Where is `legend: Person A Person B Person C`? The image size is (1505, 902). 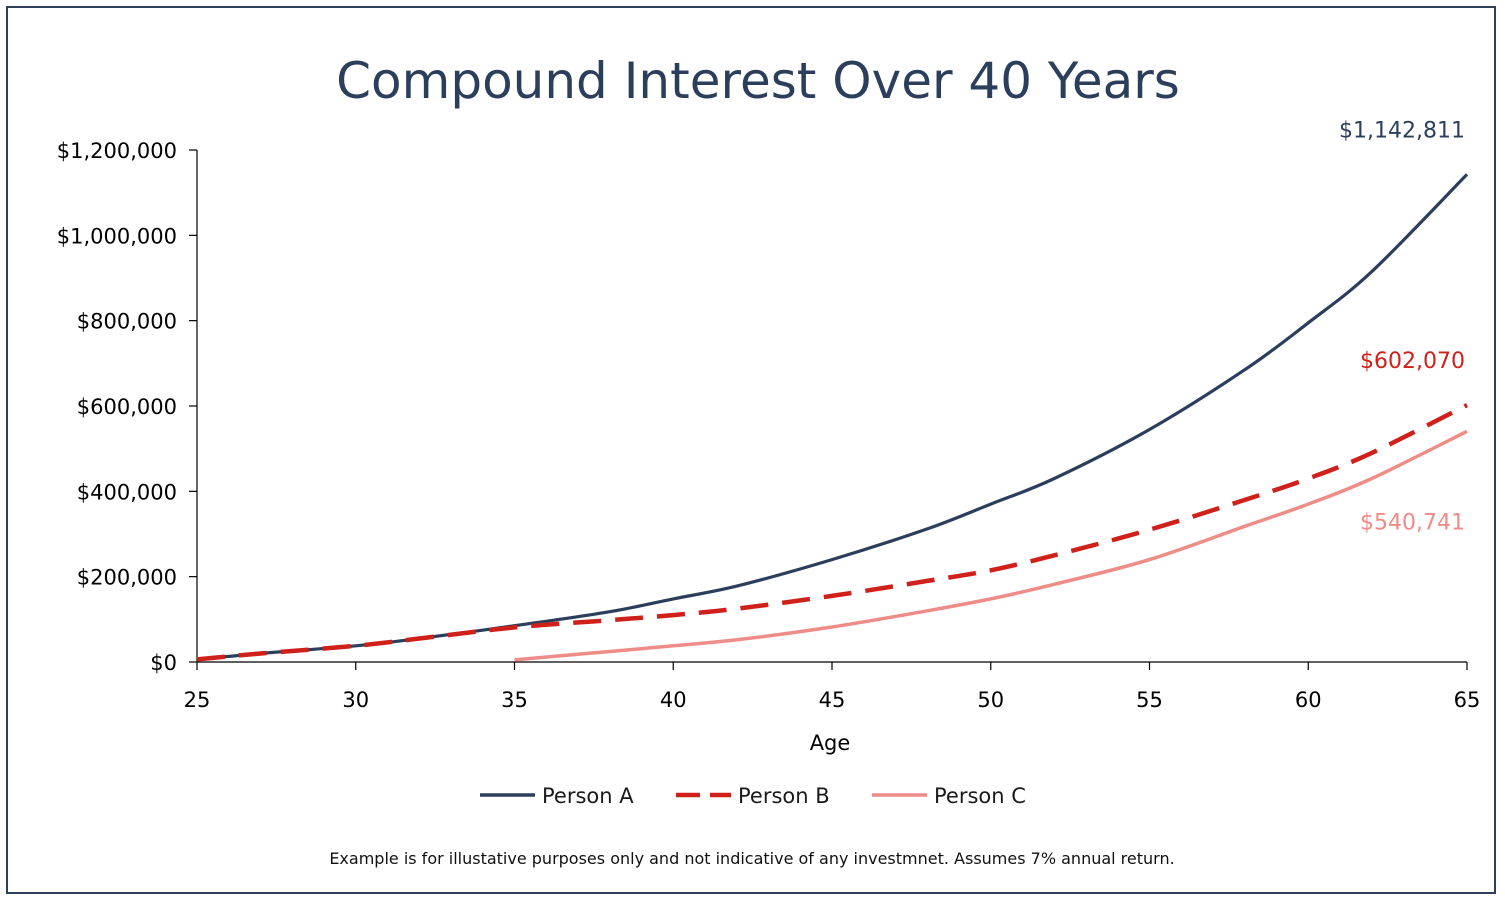 legend: Person A Person B Person C is located at coordinates (753, 796).